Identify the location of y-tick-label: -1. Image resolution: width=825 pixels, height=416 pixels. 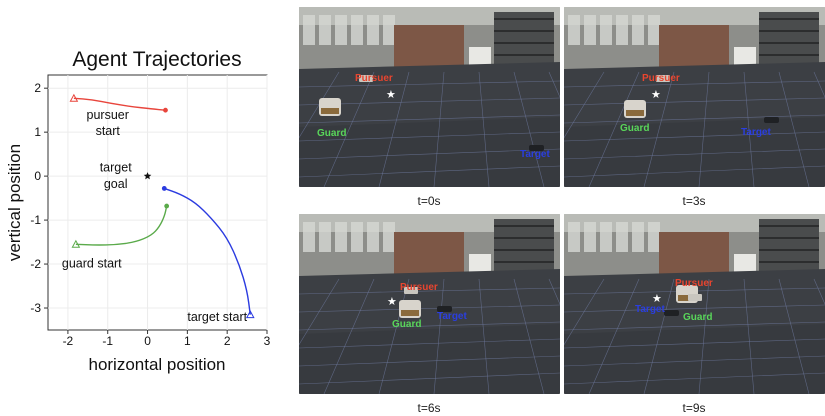
(35, 220).